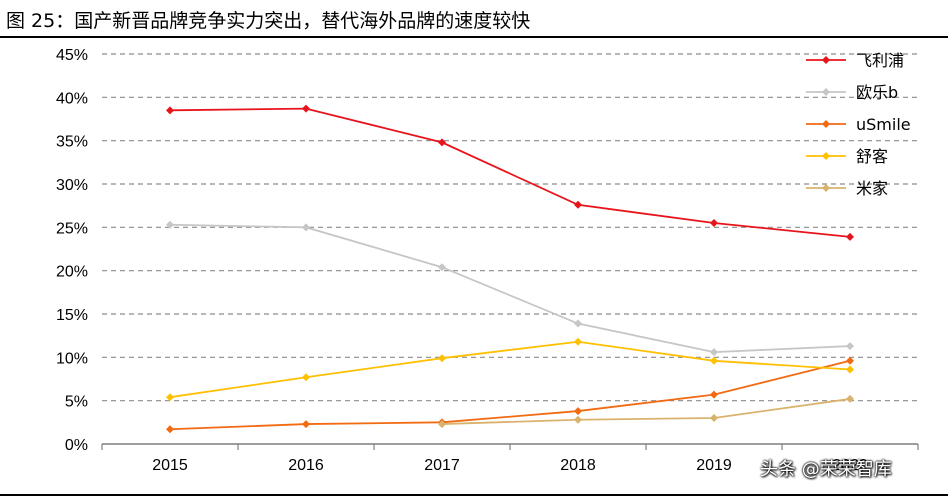 The width and height of the screenshot is (948, 498). Describe the element at coordinates (72, 185) in the screenshot. I see `y-tick-label: 30%` at that location.